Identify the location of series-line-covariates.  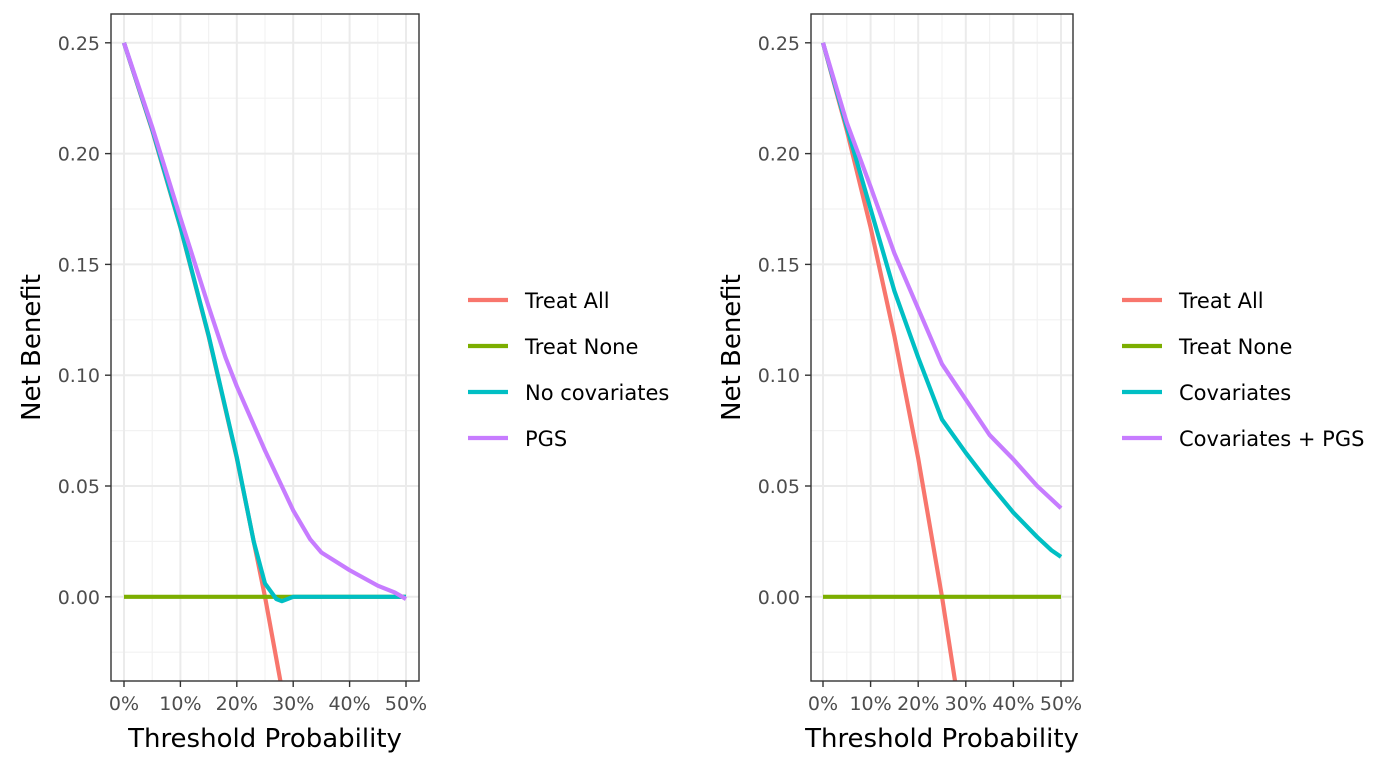
(941, 300).